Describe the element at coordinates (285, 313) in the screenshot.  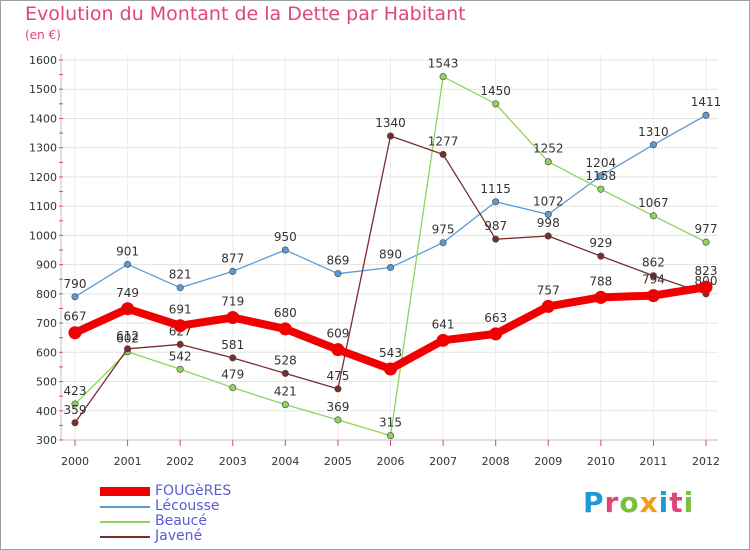
I see `data-label: 680` at that location.